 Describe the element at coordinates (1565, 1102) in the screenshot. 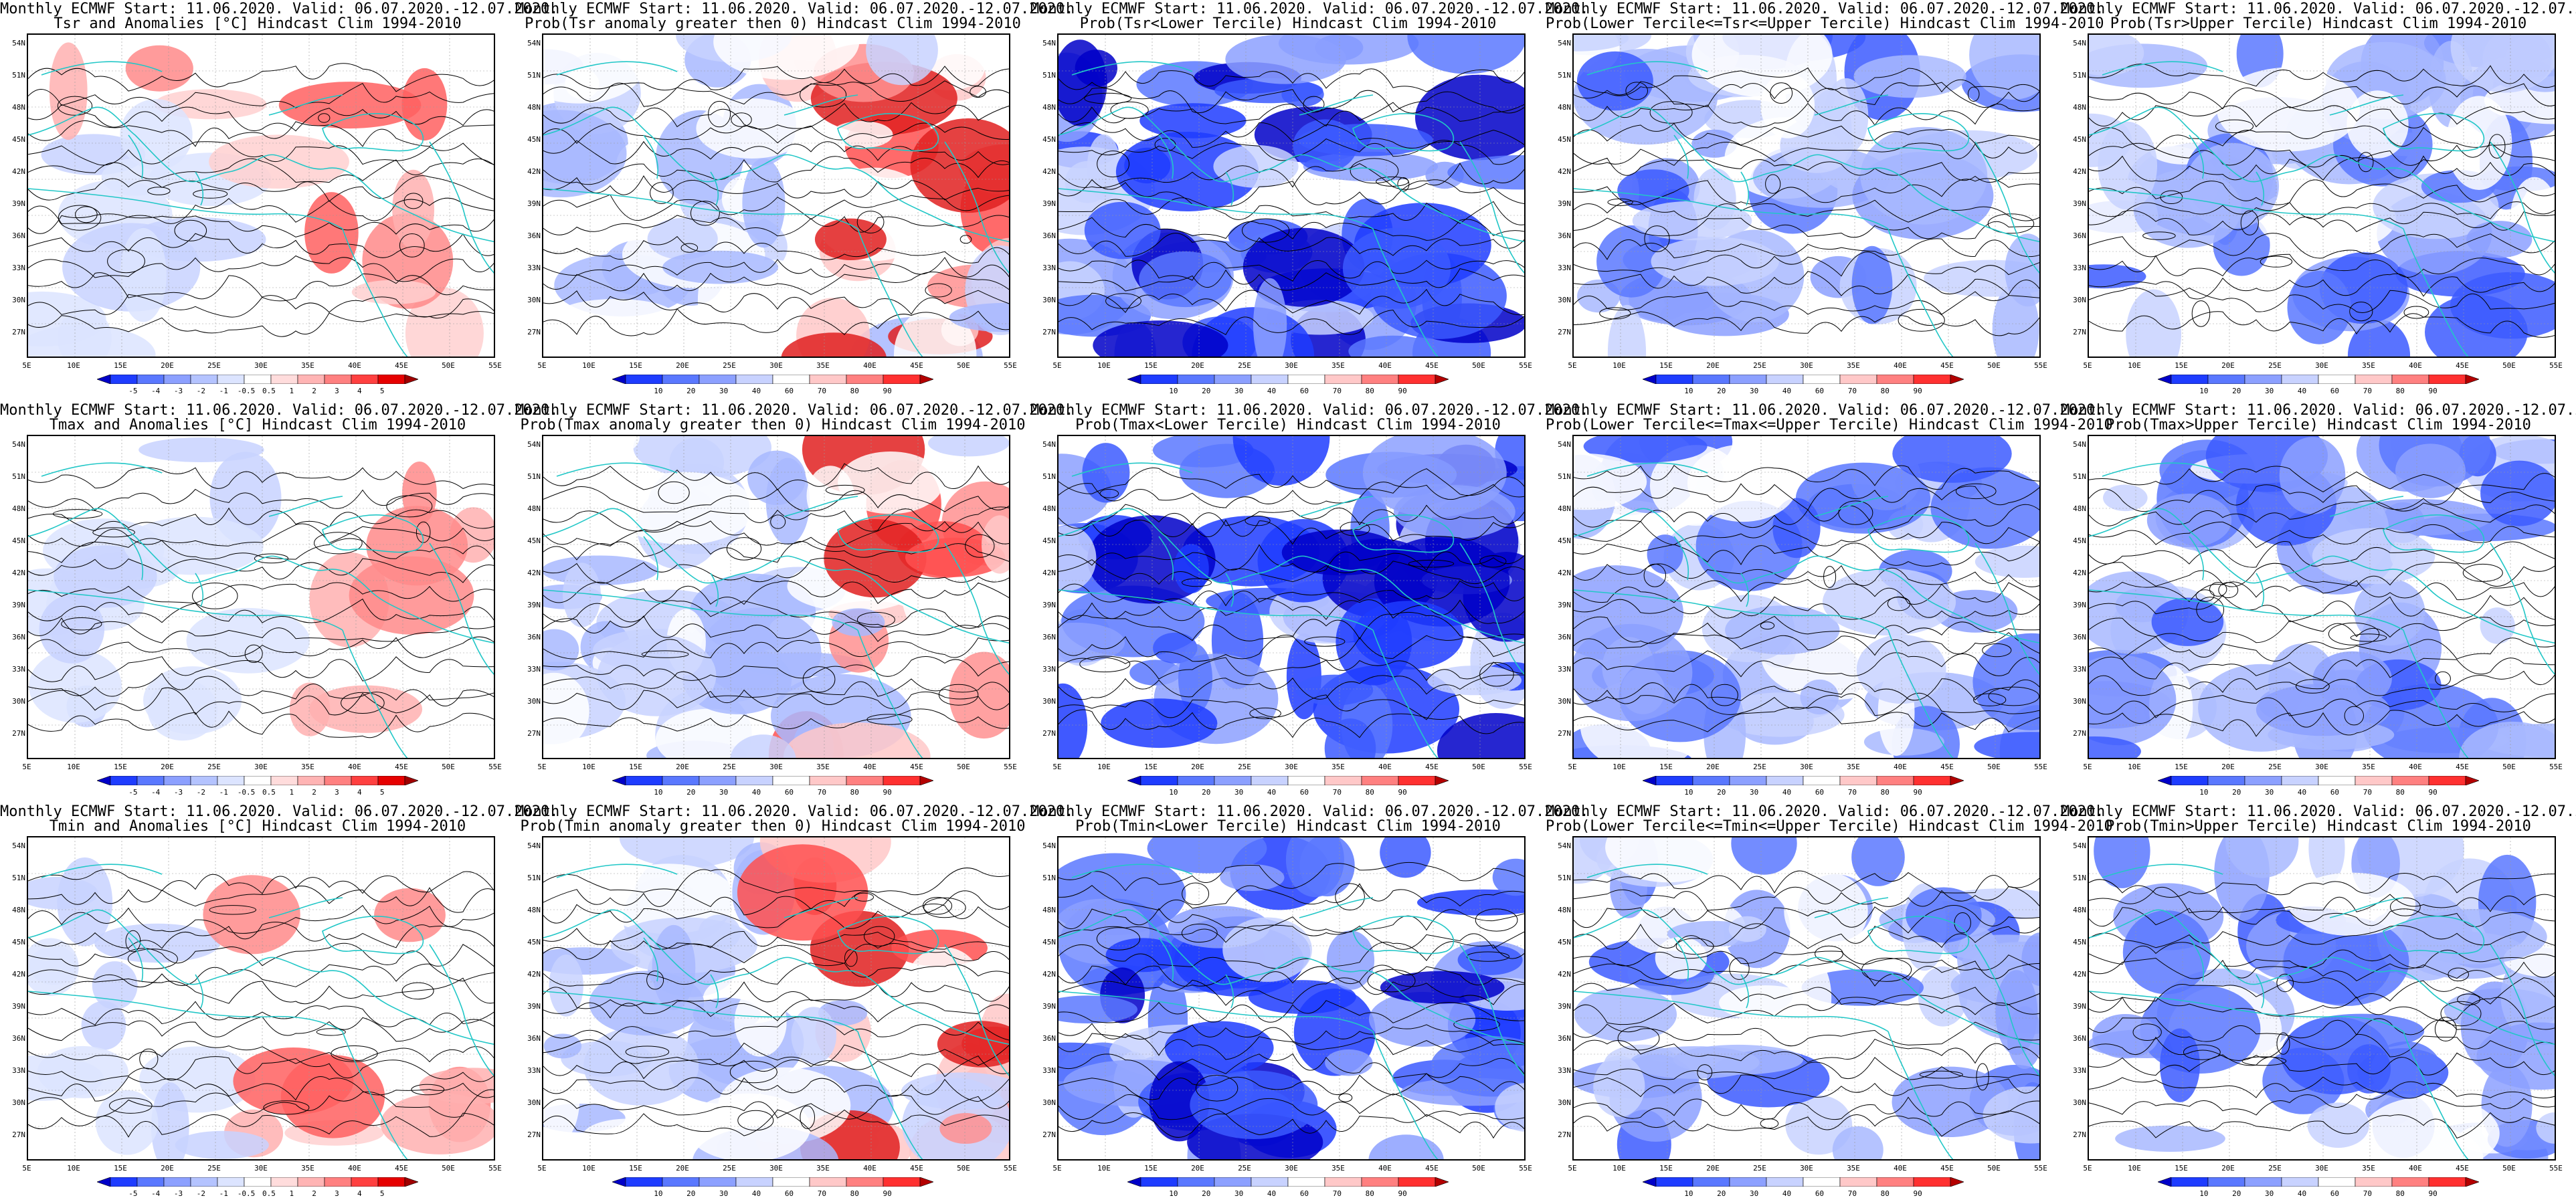

I see `lat-label: 30N` at that location.